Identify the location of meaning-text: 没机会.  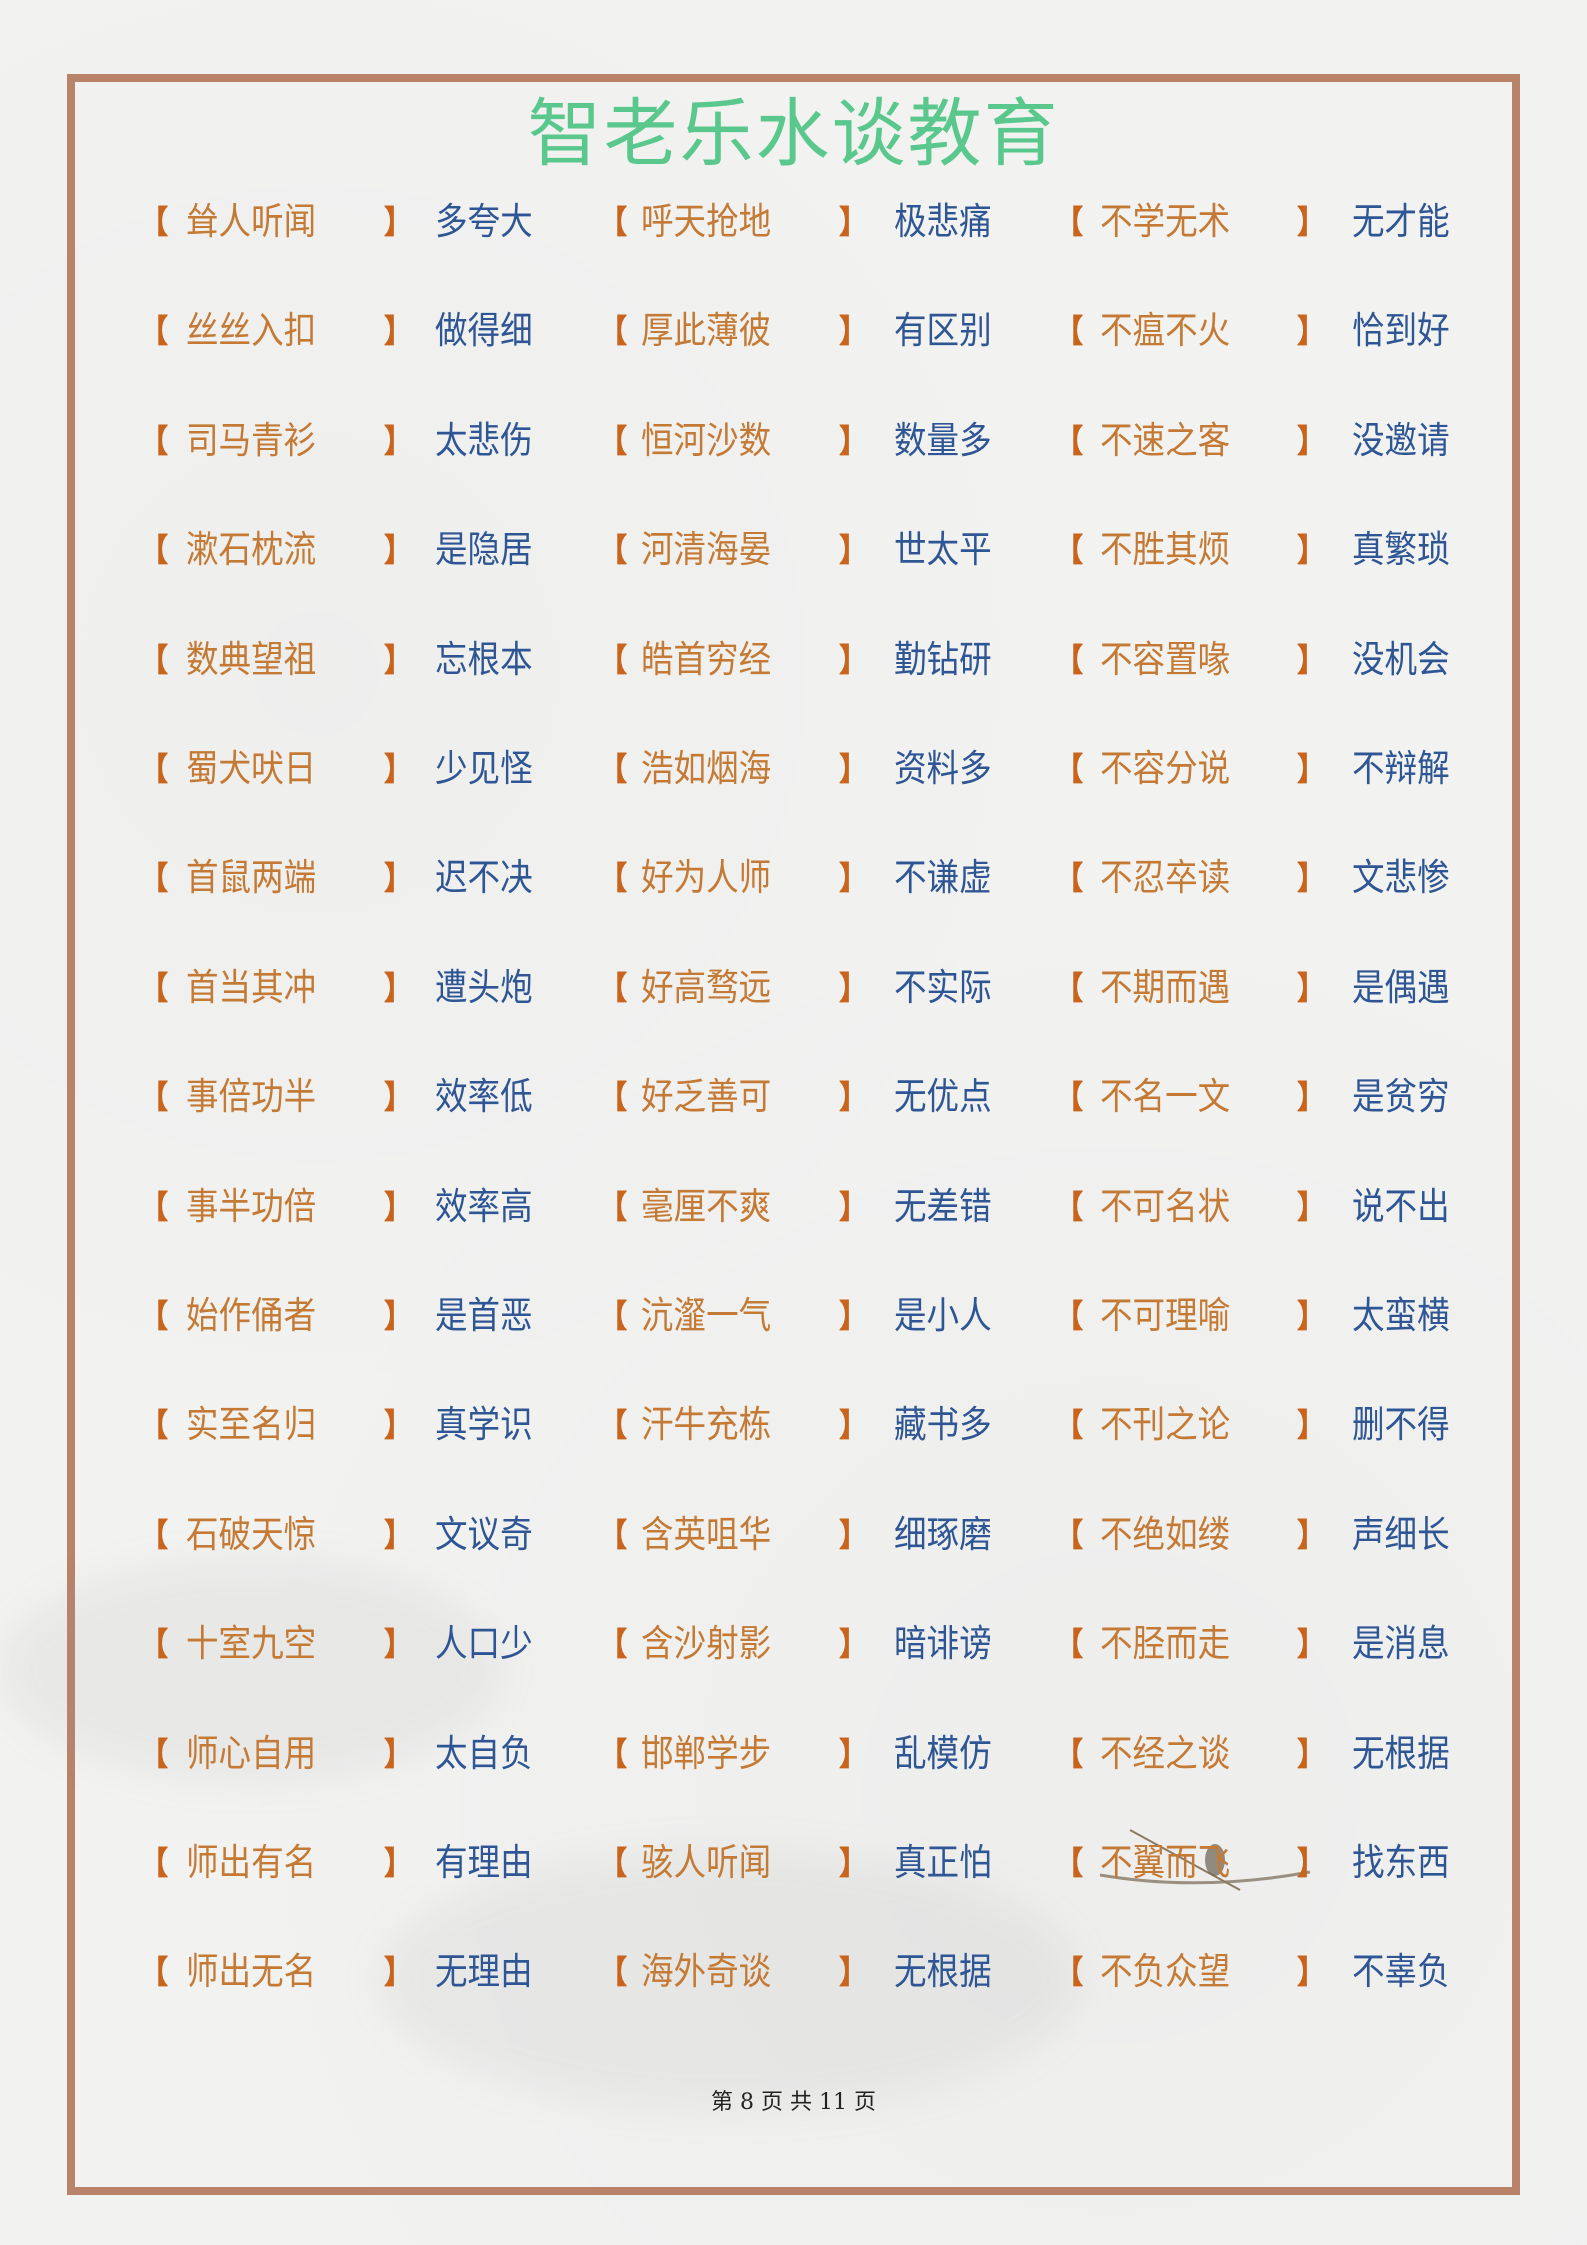
(1401, 659).